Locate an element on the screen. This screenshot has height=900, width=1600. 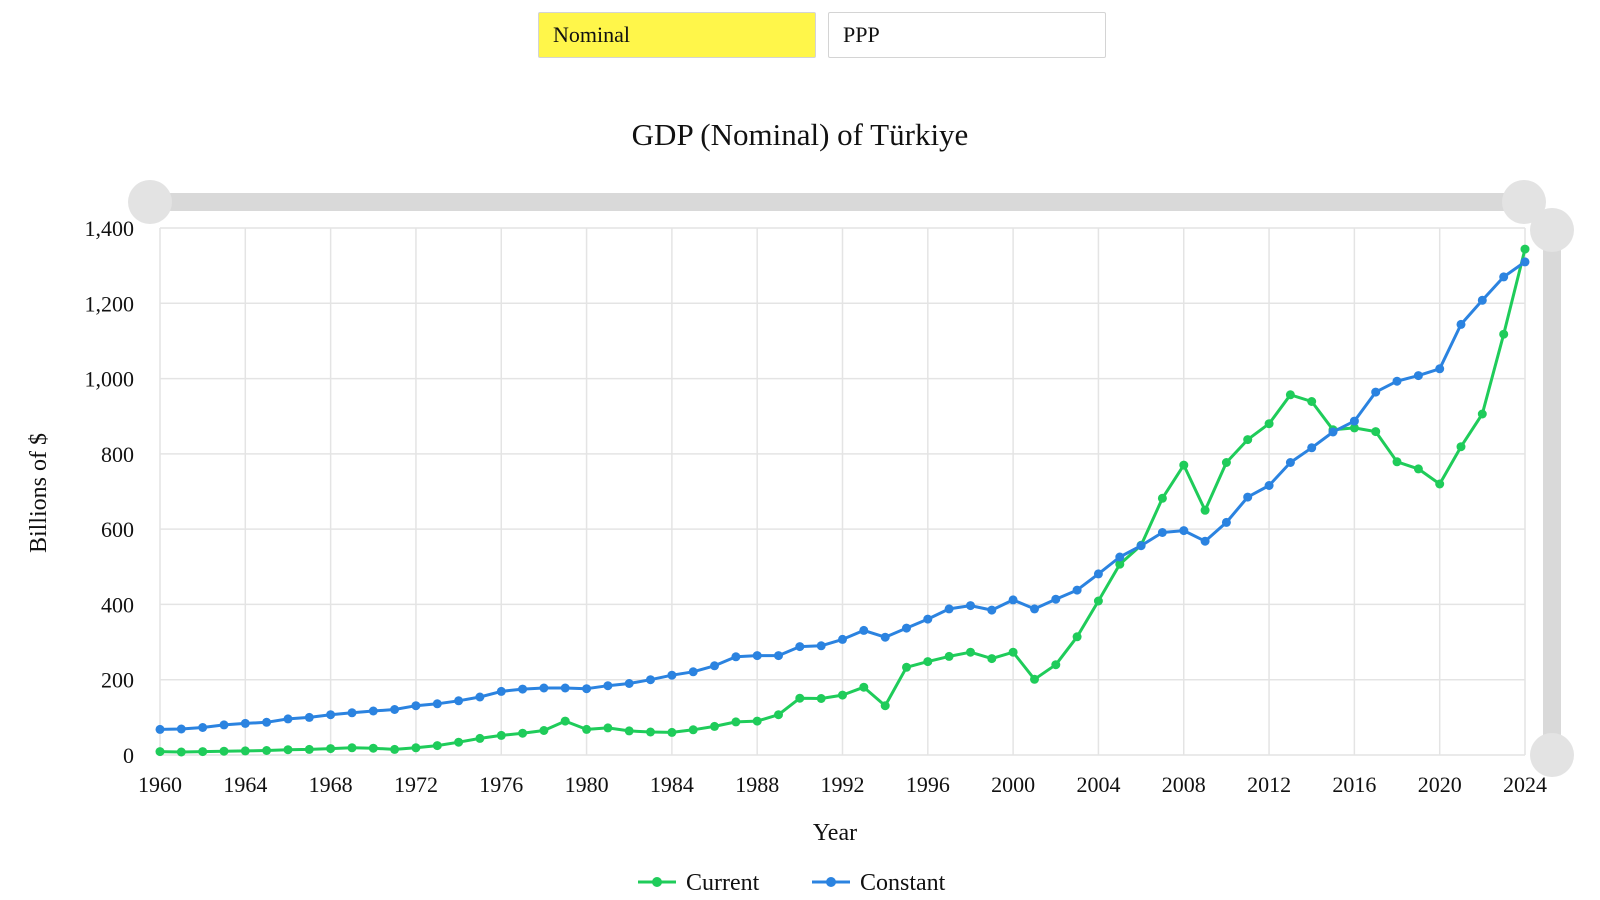
point-current-2019 is located at coordinates (1418, 469).